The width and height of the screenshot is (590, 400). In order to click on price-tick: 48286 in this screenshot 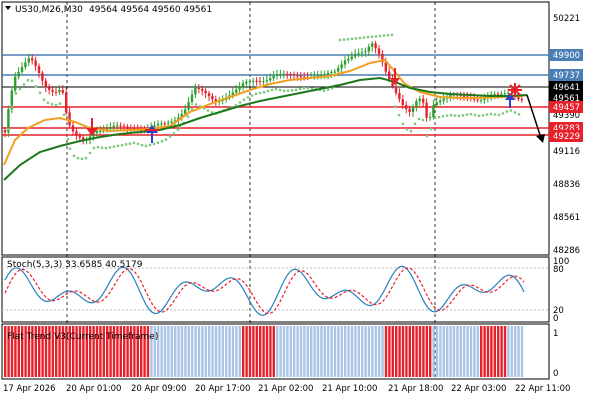, I will do `click(566, 251)`.